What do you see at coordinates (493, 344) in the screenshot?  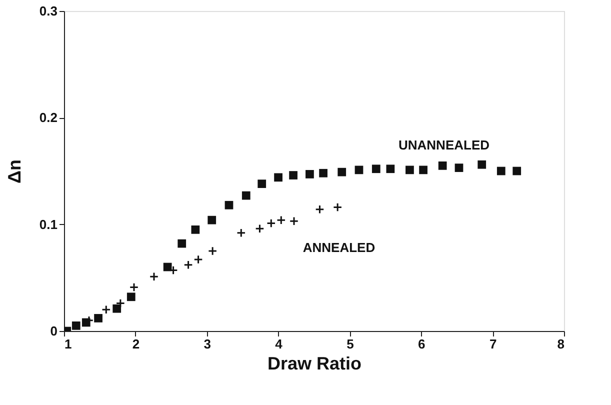 I see `x-tick-label: 7` at bounding box center [493, 344].